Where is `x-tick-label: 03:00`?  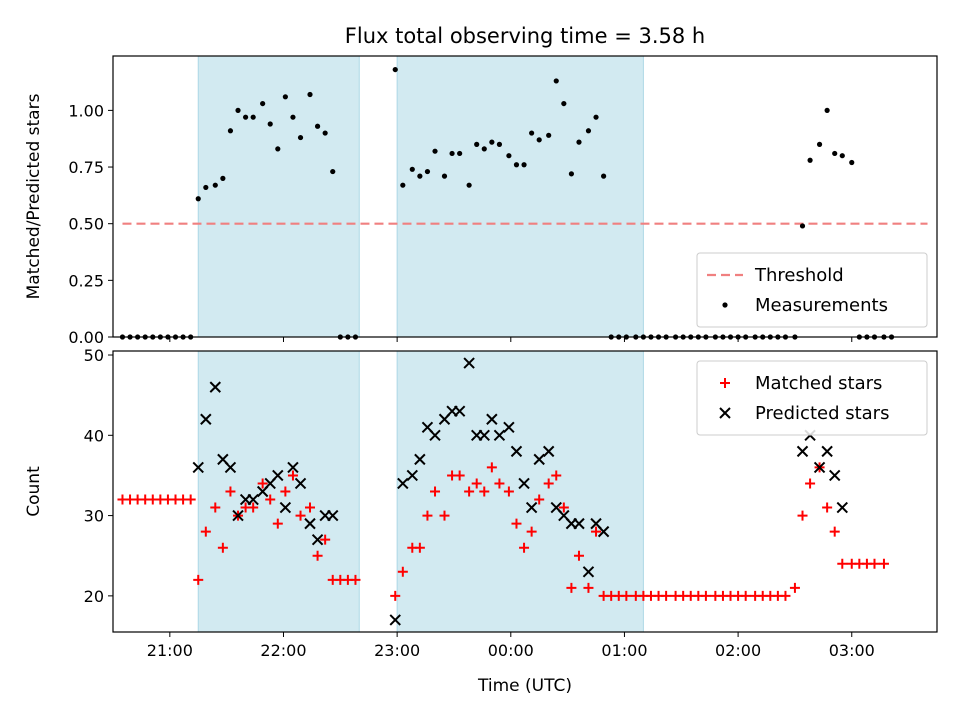
x-tick-label: 03:00 is located at coordinates (852, 650).